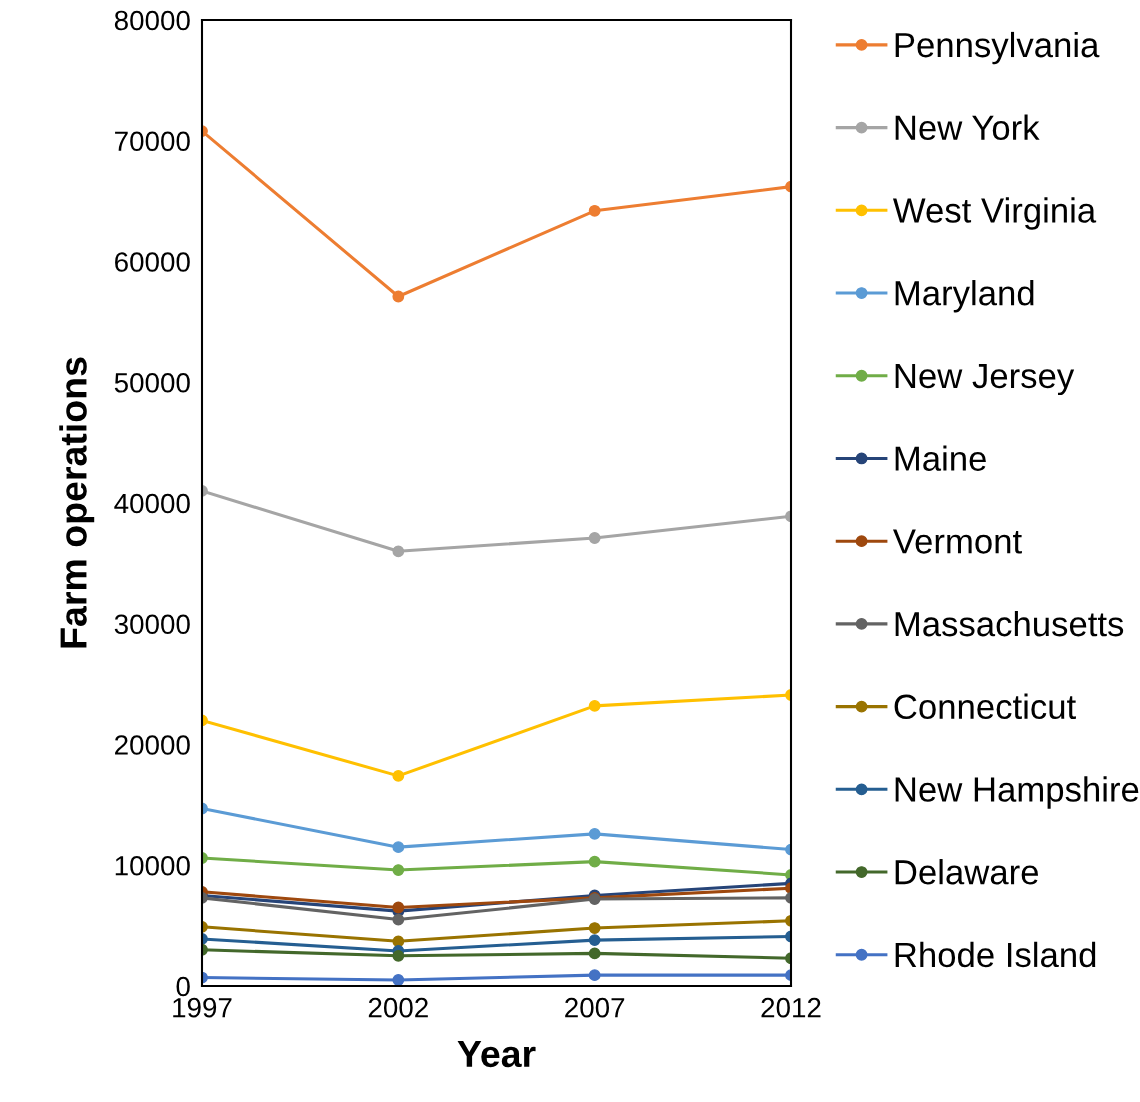 The height and width of the screenshot is (1102, 1140). Describe the element at coordinates (77, 502) in the screenshot. I see `y-axis-title: Farm operations` at that location.